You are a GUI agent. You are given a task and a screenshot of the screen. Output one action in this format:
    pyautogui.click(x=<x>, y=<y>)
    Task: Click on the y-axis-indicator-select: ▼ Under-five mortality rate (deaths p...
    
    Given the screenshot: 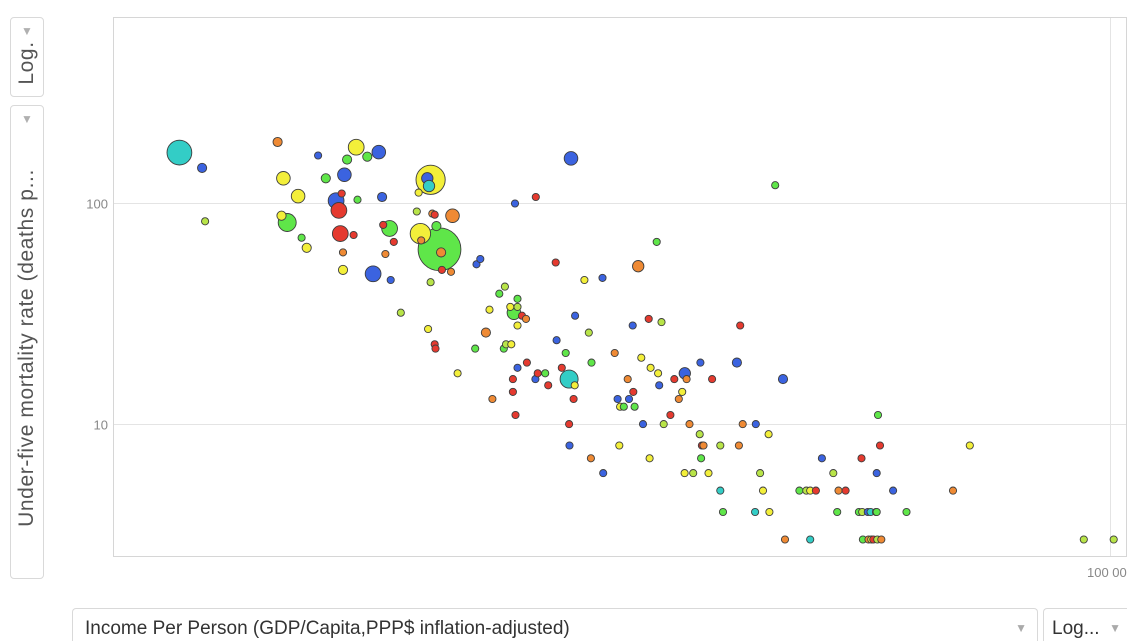 What is the action you would take?
    pyautogui.click(x=27, y=342)
    